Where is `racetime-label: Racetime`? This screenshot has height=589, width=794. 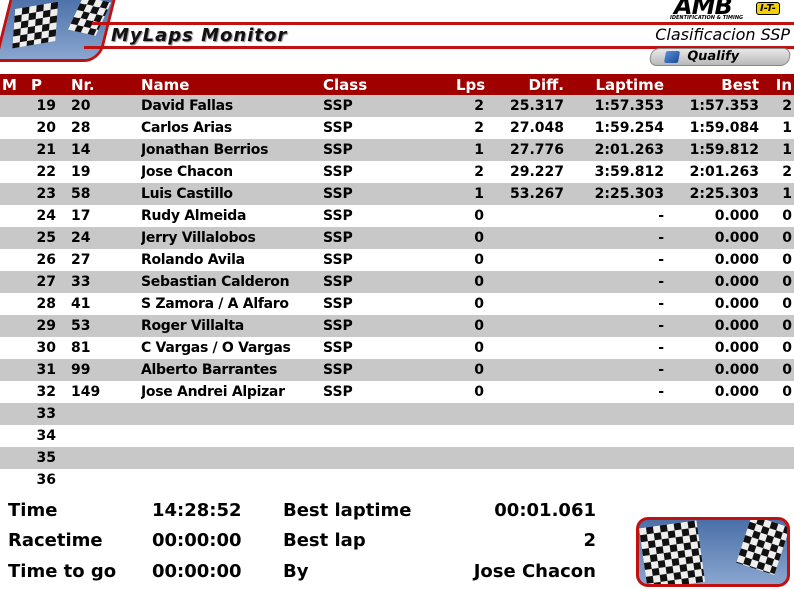 racetime-label: Racetime is located at coordinates (55, 540).